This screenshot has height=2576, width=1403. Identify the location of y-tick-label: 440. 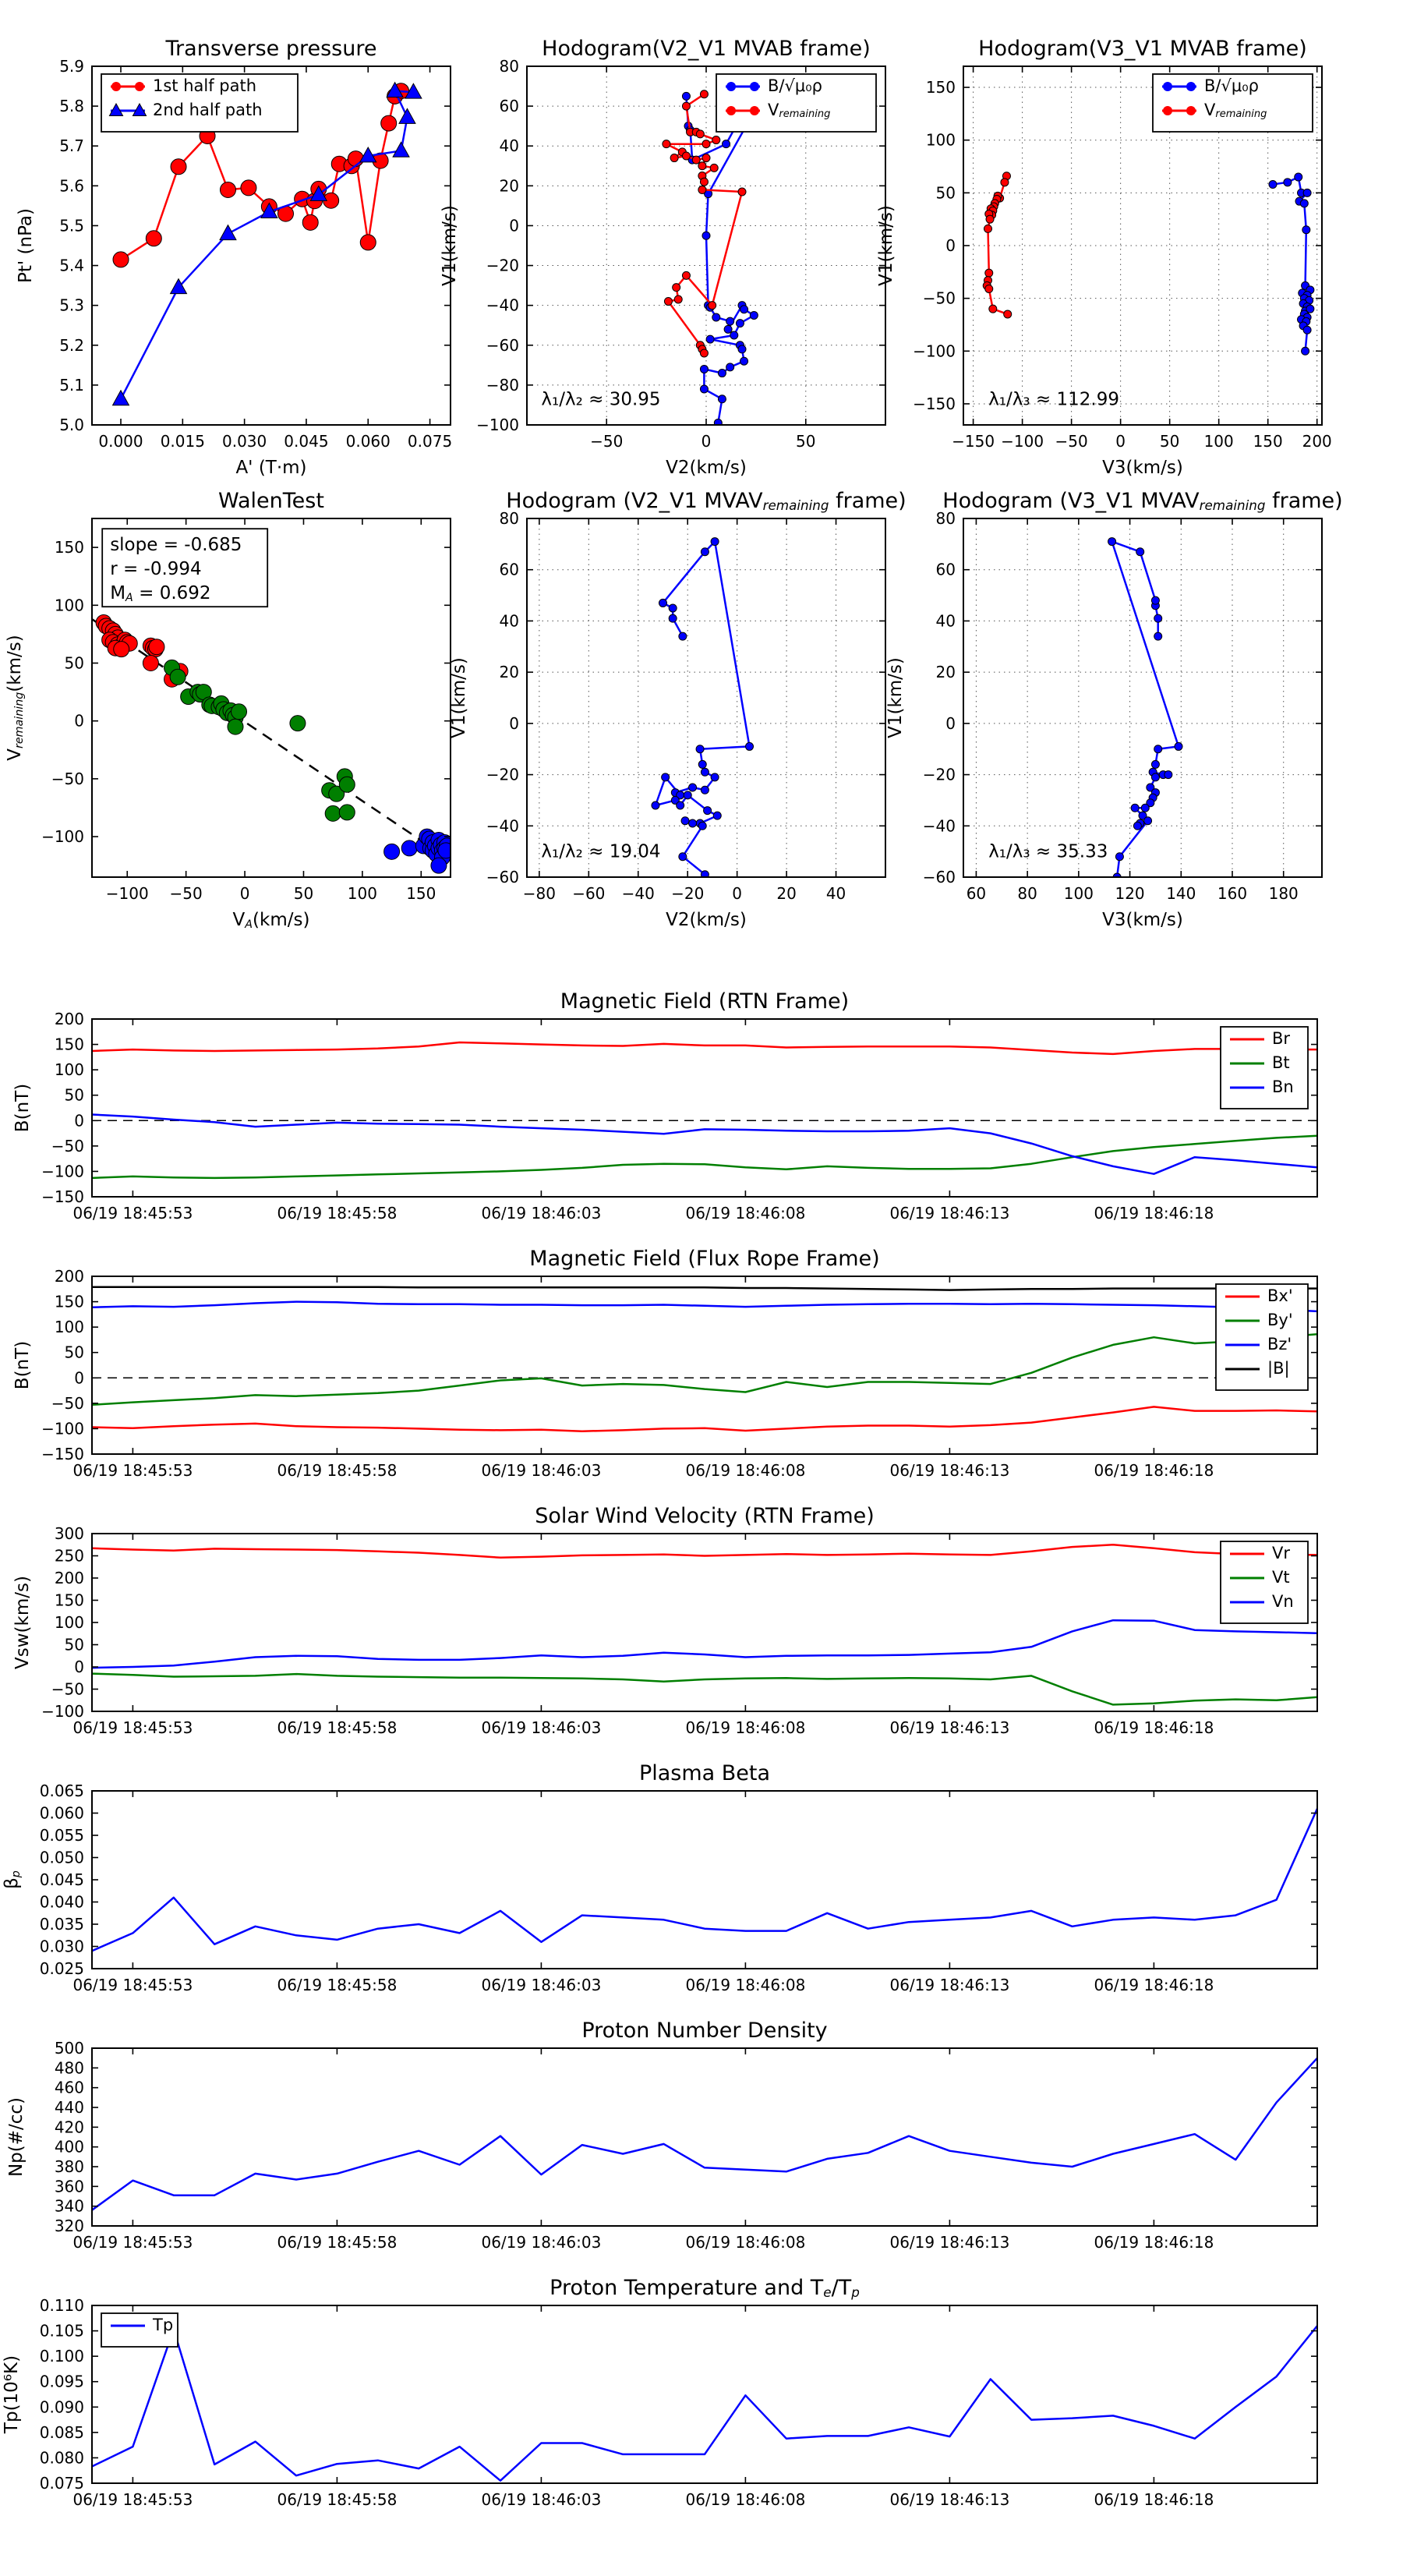
(69, 2107).